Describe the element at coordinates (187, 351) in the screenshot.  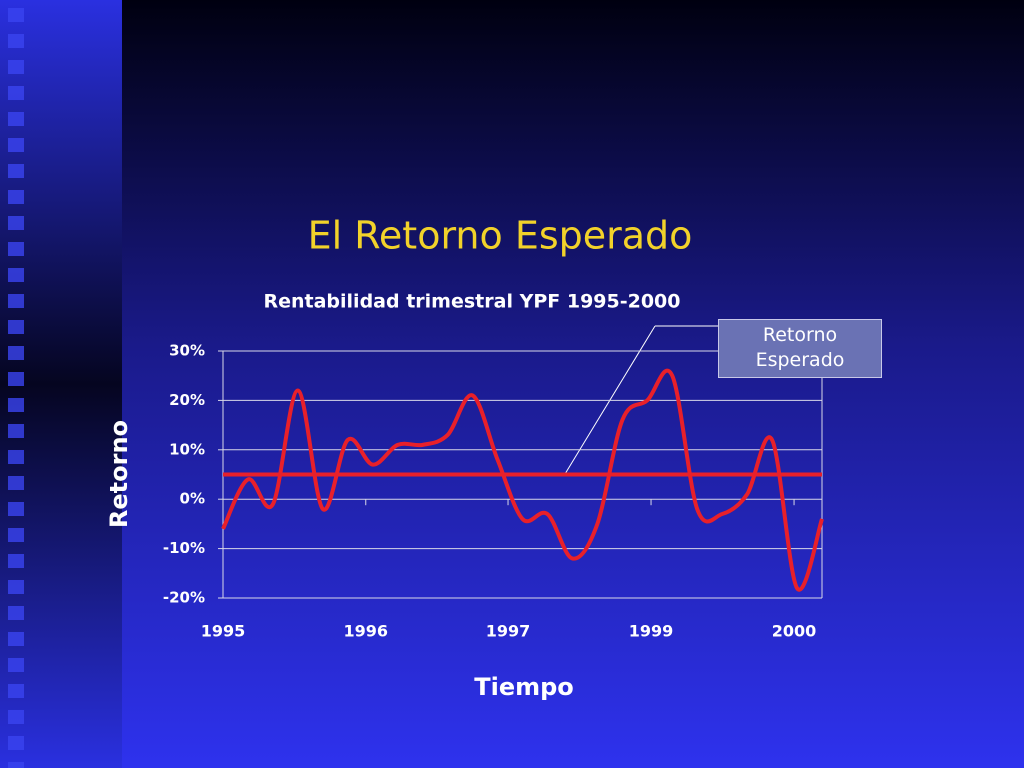
I see `y-tick-label: 30%` at that location.